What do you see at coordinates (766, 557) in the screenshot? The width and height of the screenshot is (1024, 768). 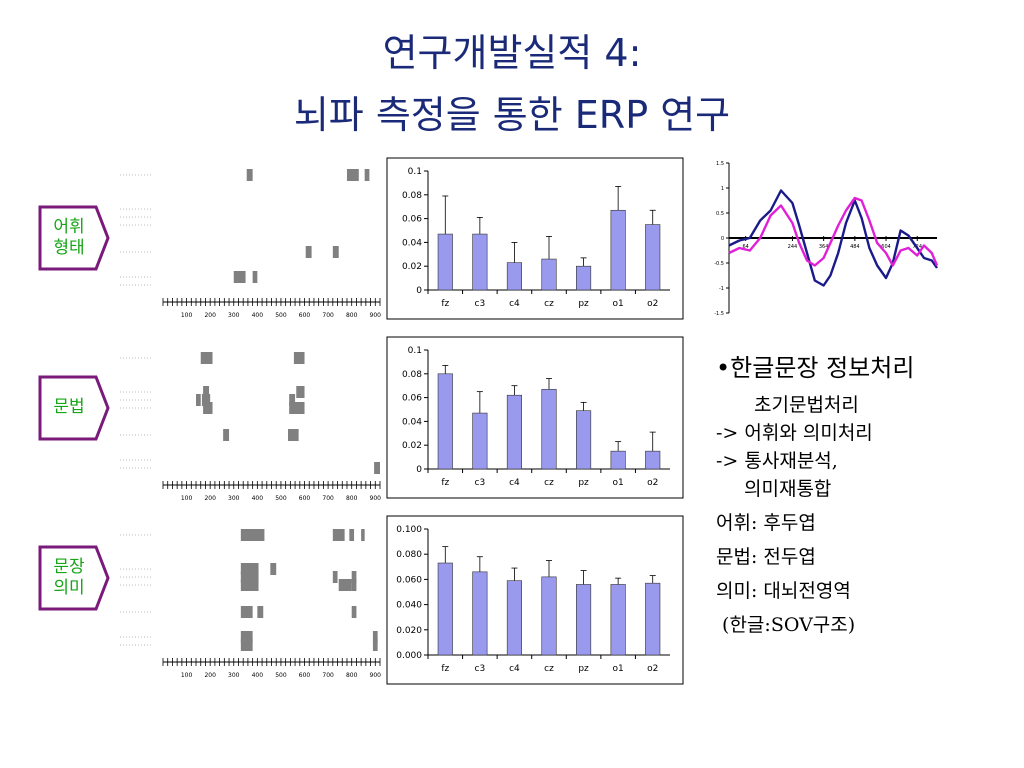 I see `bullet-line: 문법: 전두엽` at bounding box center [766, 557].